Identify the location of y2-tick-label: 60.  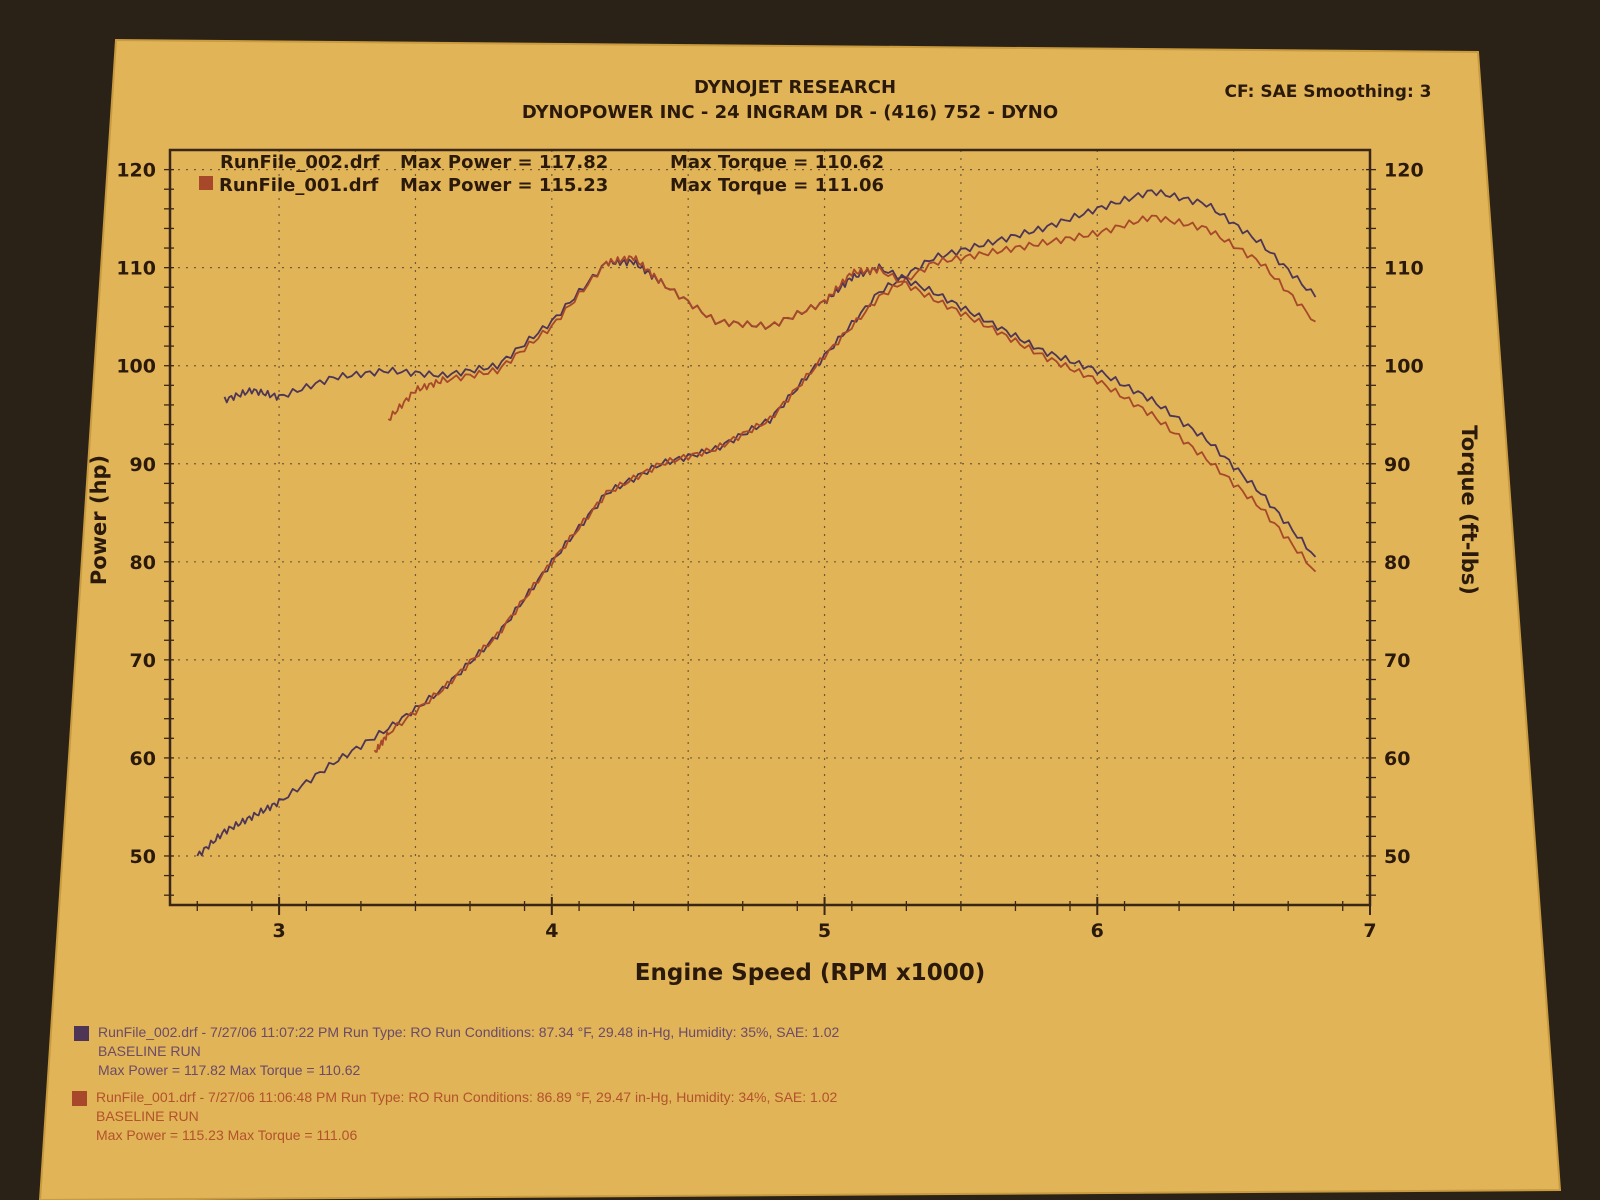
(1397, 759).